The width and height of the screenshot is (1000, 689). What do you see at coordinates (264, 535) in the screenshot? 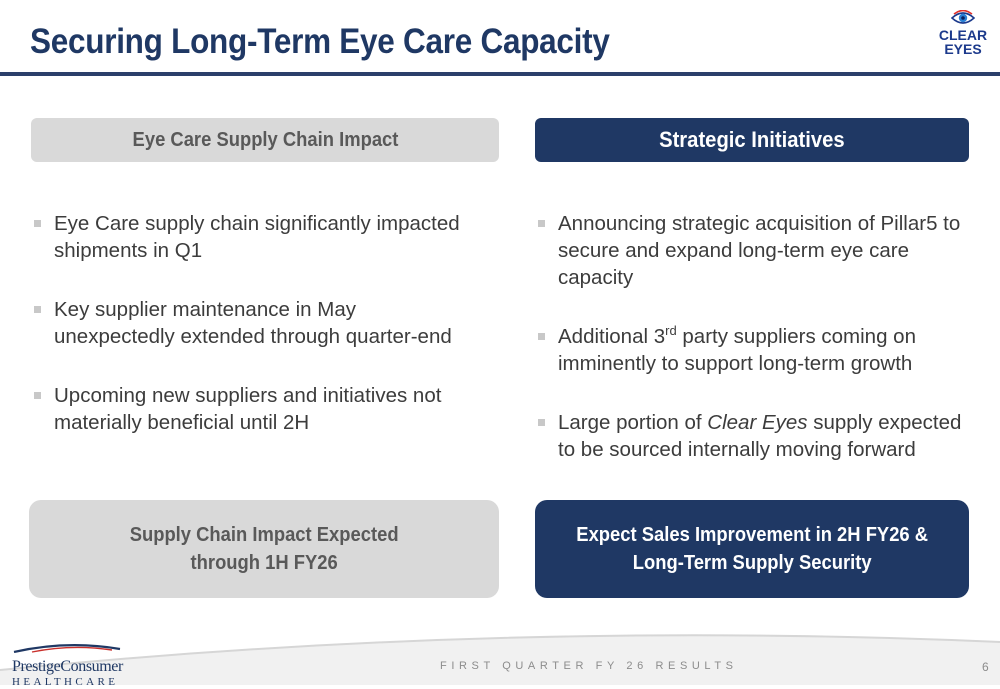
I see `left-callout-line-1: Supply Chain Impact Expected` at bounding box center [264, 535].